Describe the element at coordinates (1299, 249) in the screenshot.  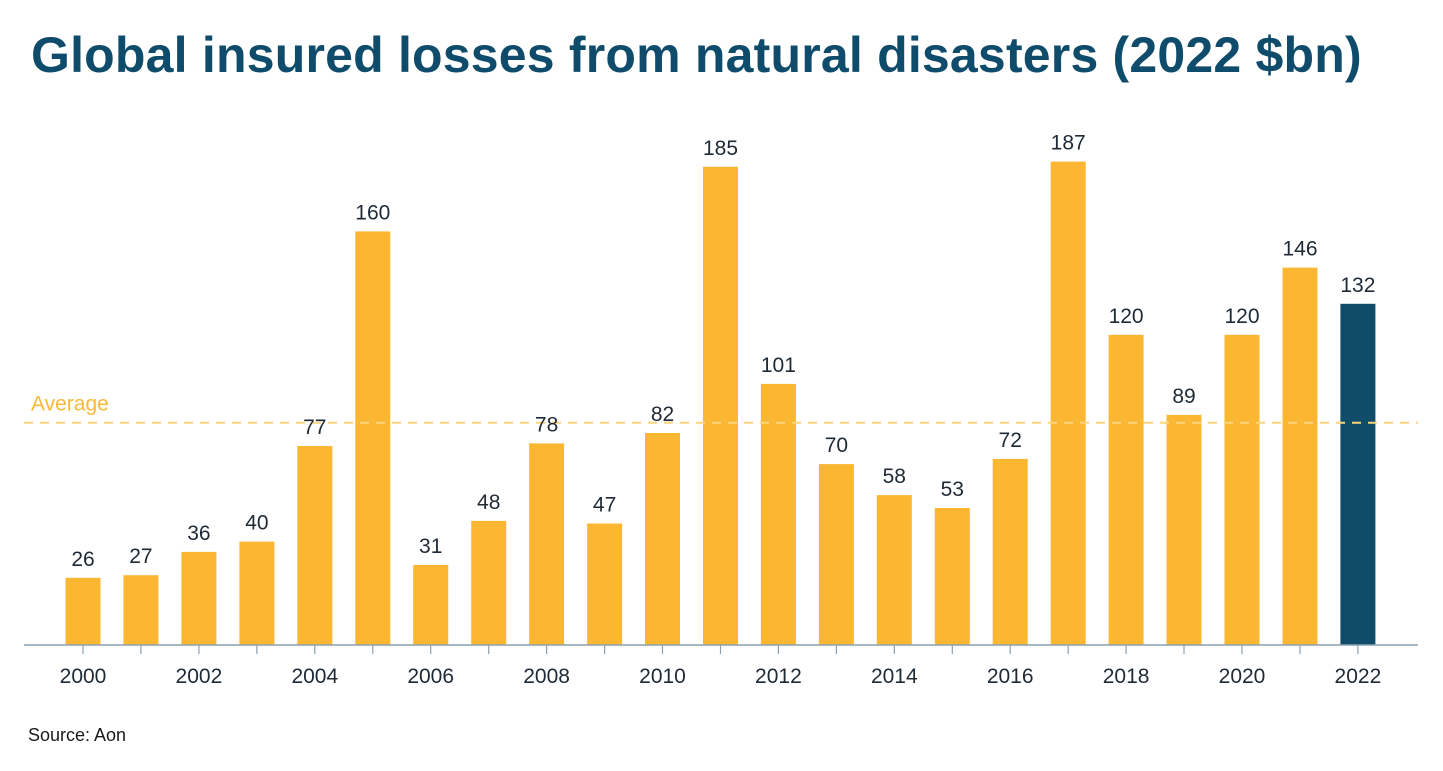
I see `value-label-2021: 146` at that location.